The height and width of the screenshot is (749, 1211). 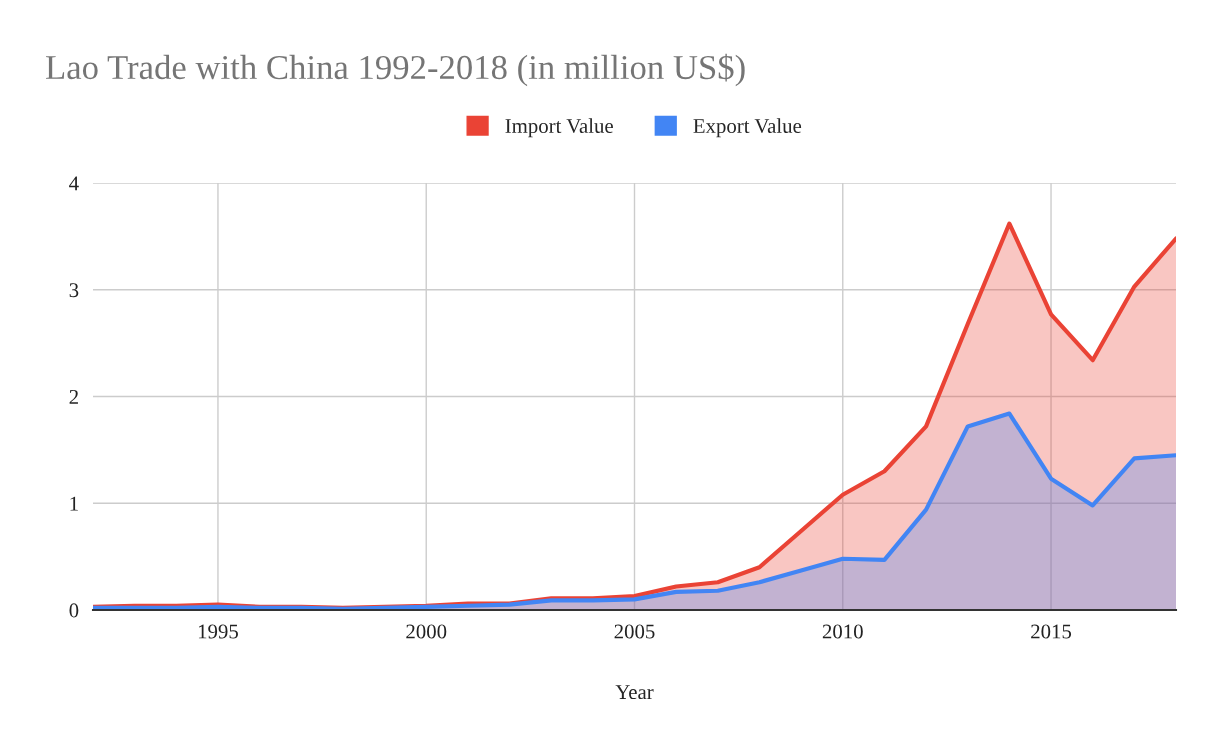 I want to click on y-tick-label: 4, so click(x=74, y=183).